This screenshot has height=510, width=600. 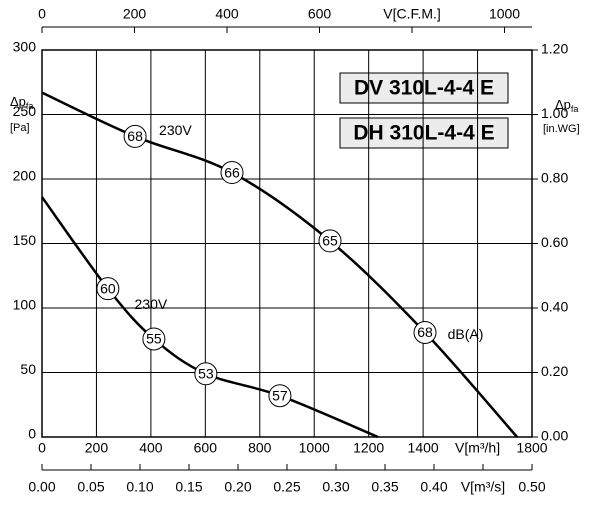 I want to click on y-tick-label: 300, so click(x=25, y=47).